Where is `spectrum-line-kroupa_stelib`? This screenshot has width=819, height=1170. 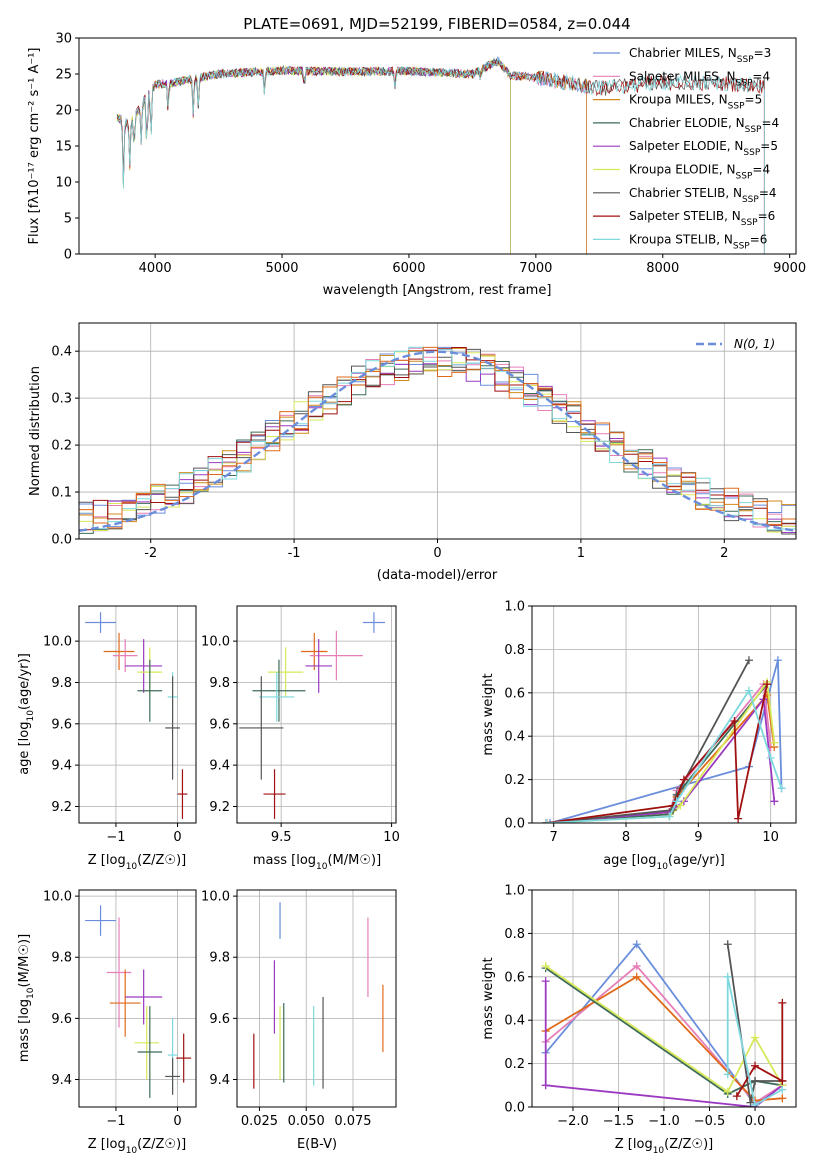 spectrum-line-kroupa_stelib is located at coordinates (440, 155).